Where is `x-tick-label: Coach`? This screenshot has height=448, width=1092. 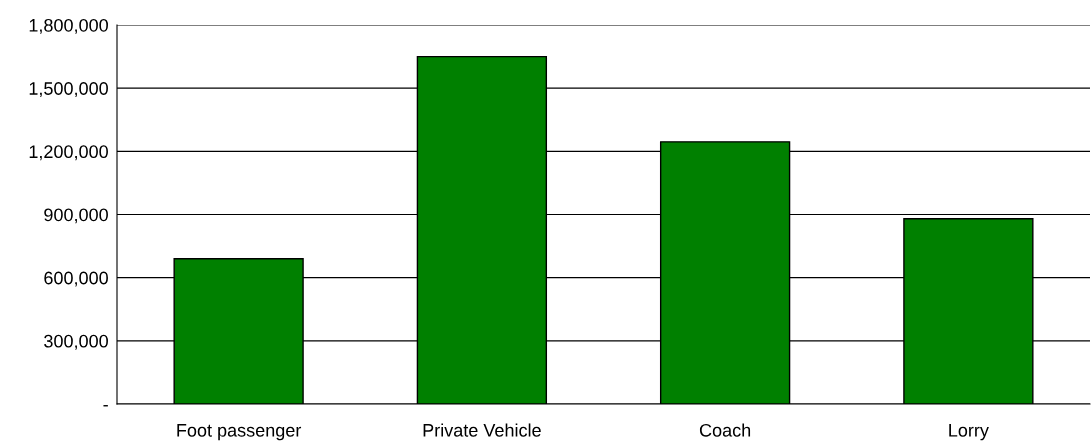
x-tick-label: Coach is located at coordinates (725, 430).